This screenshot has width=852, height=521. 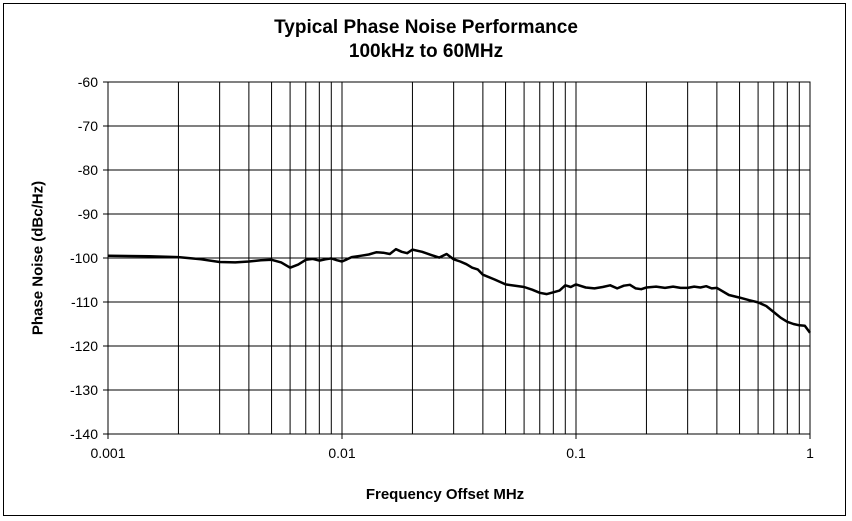 I want to click on y-tick-label: -60, so click(x=88, y=82).